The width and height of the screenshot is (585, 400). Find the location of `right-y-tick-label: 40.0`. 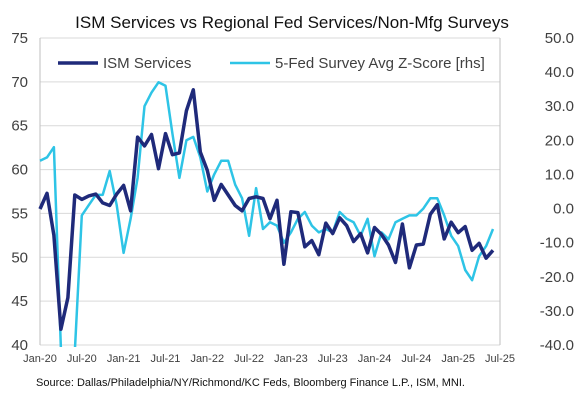

right-y-tick-label: 40.0 is located at coordinates (559, 72).